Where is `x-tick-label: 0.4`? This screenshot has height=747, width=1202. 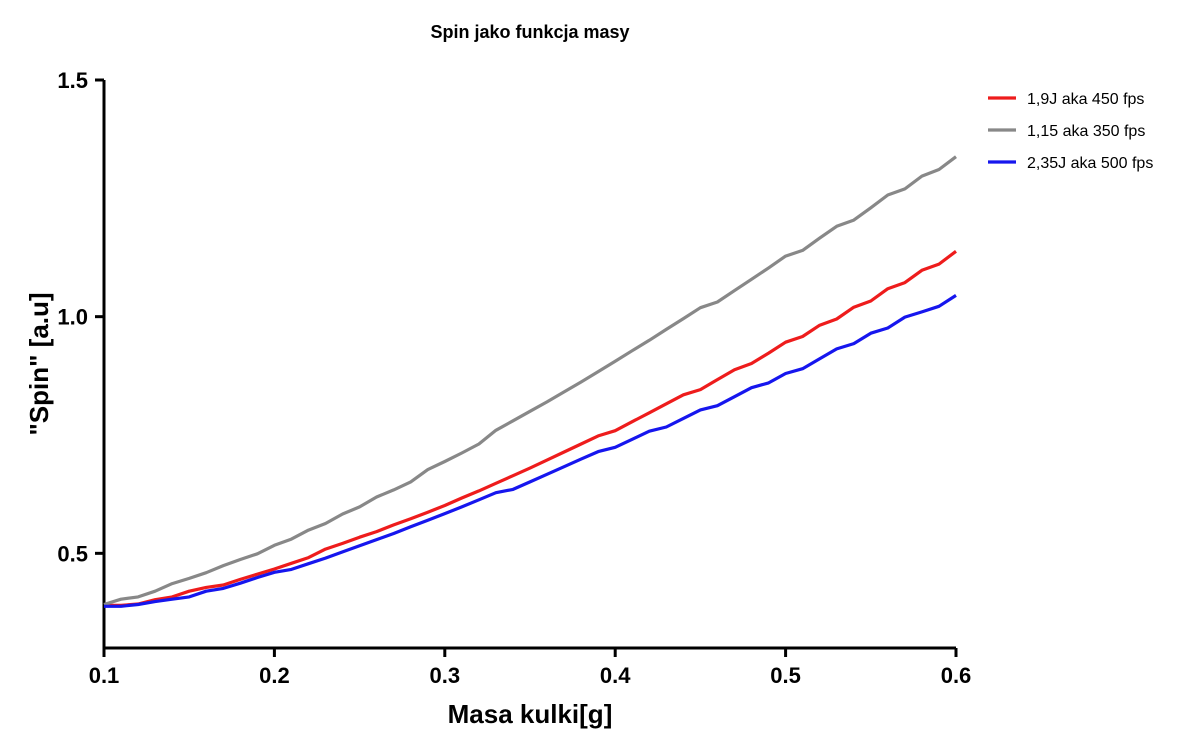
x-tick-label: 0.4 is located at coordinates (615, 675).